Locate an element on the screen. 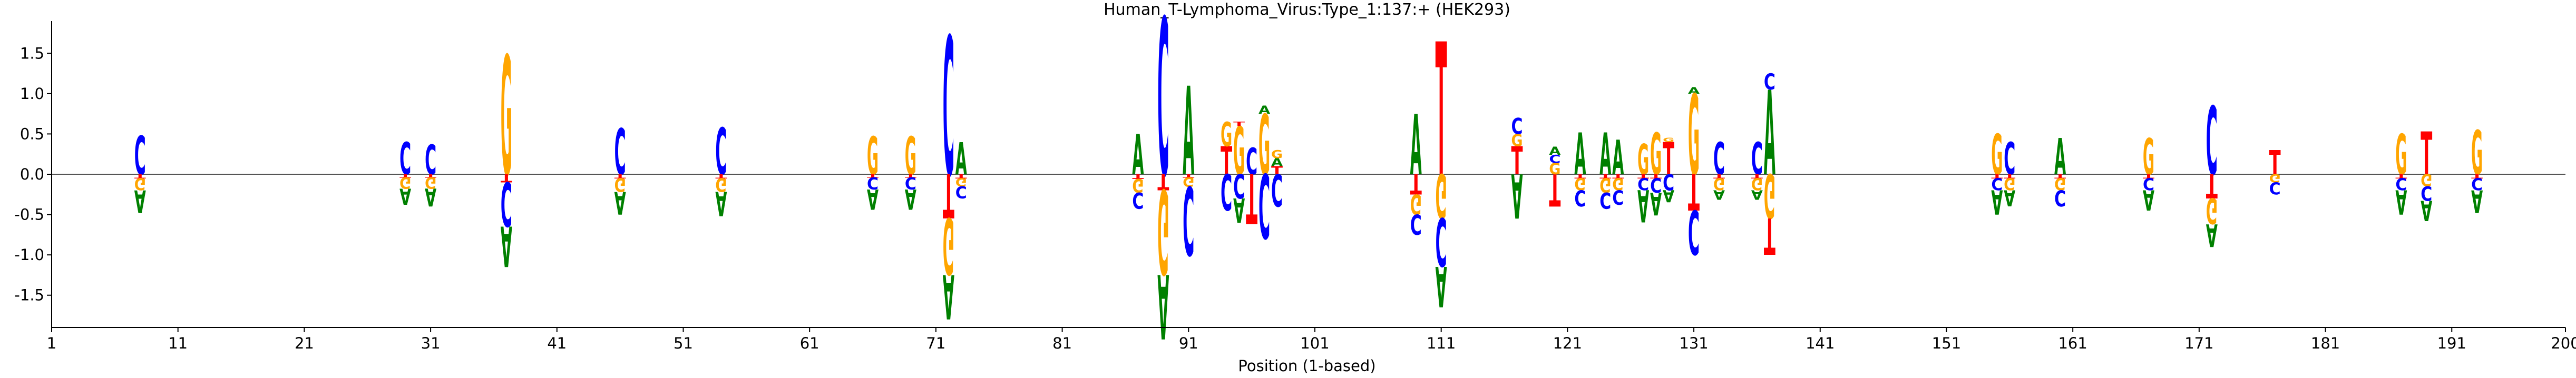  logo-column: CT is located at coordinates (1251, 189).